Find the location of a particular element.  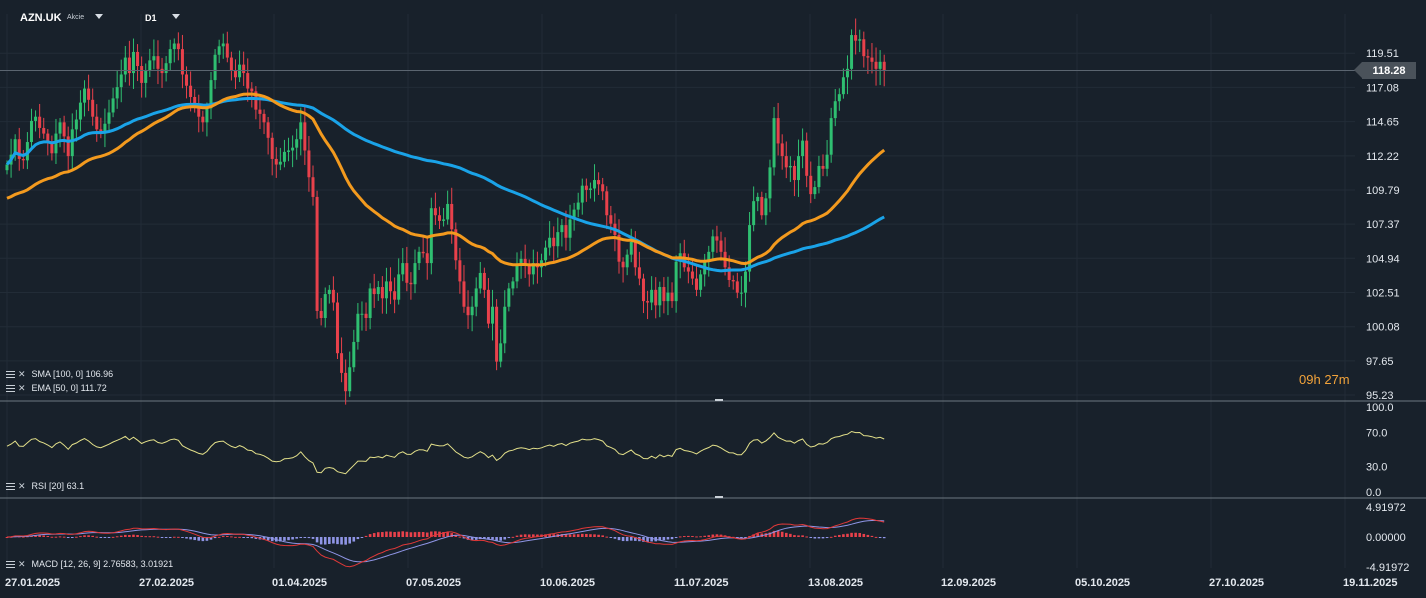

date-tick-label: 27.10.2025 is located at coordinates (1236, 583).